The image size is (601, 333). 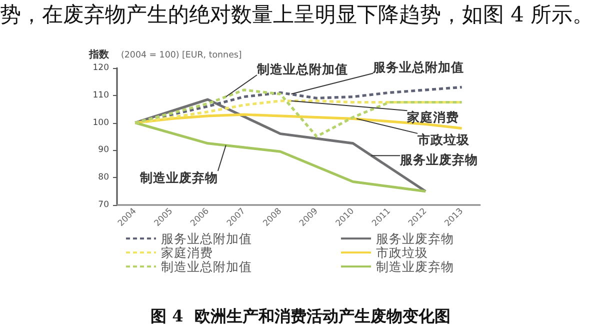 I want to click on y-tick-label: 120, so click(x=100, y=68).